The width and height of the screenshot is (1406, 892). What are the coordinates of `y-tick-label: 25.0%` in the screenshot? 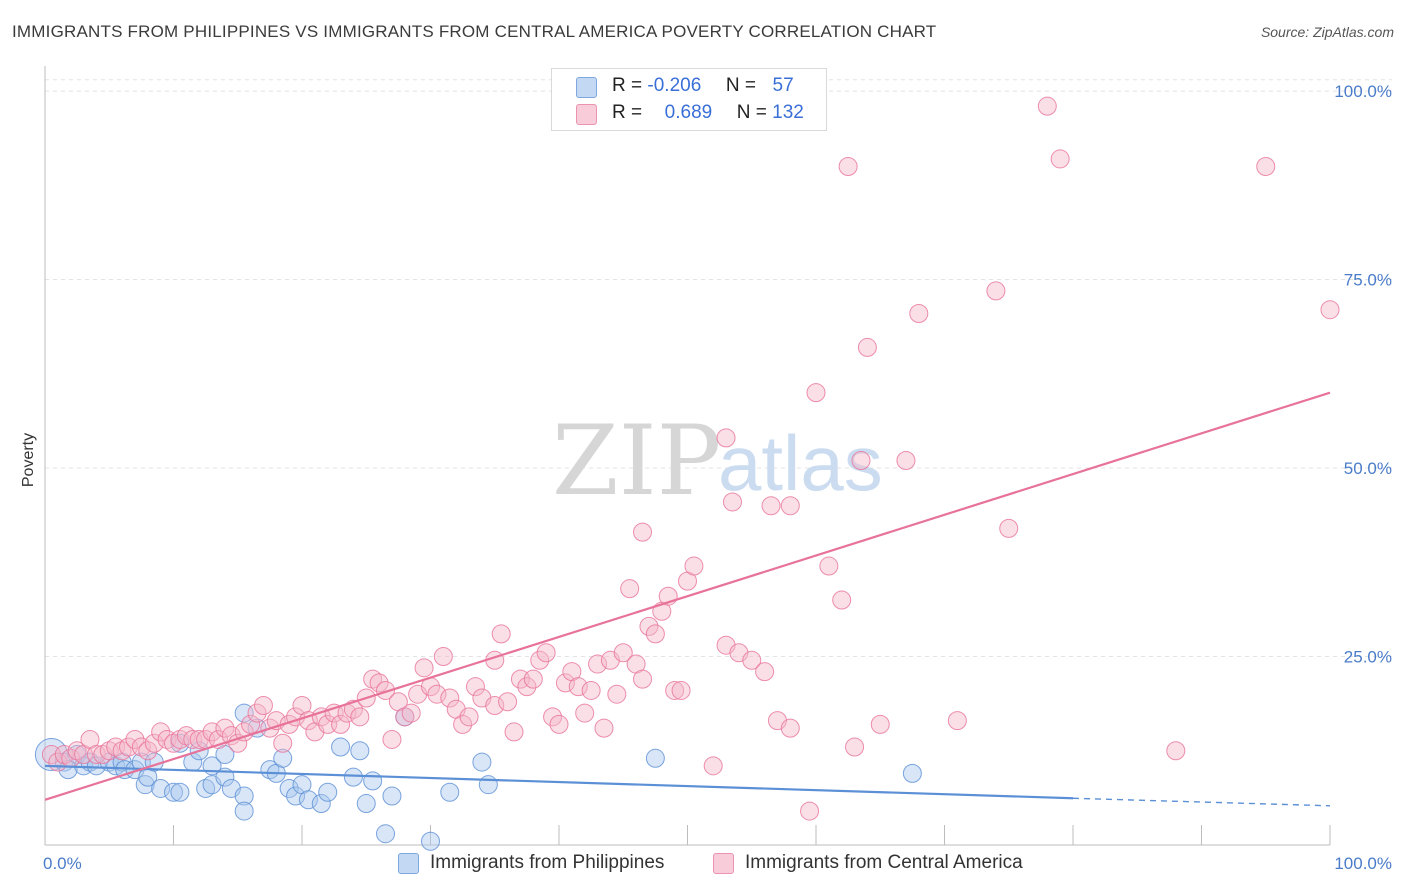 It's located at (1368, 657).